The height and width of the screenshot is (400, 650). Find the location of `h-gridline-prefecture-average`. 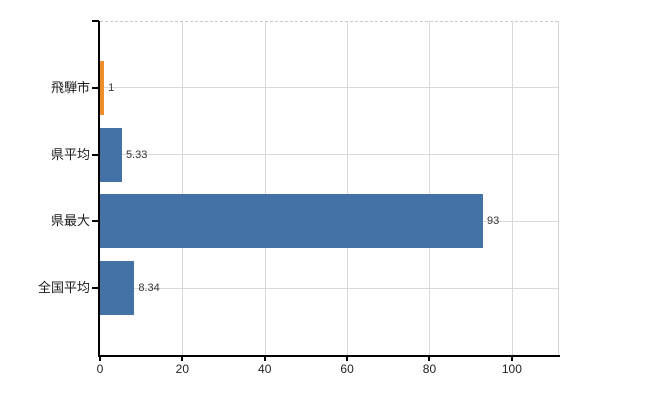

h-gridline-prefecture-average is located at coordinates (329, 155).